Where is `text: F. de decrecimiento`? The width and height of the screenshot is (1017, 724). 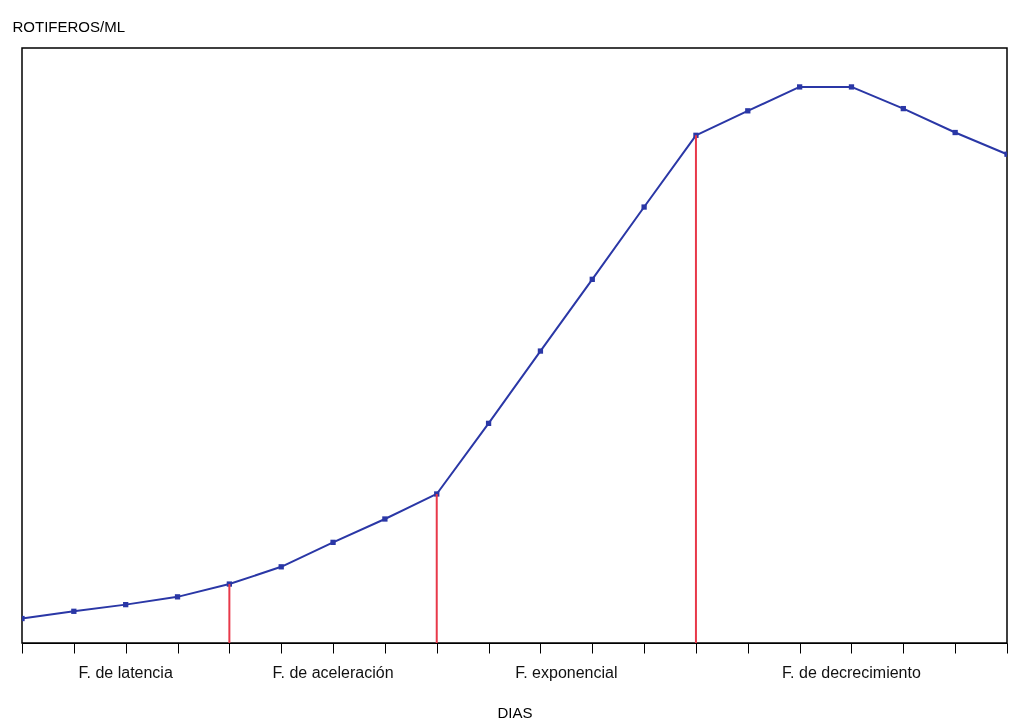
text: F. de decrecimiento is located at coordinates (851, 672).